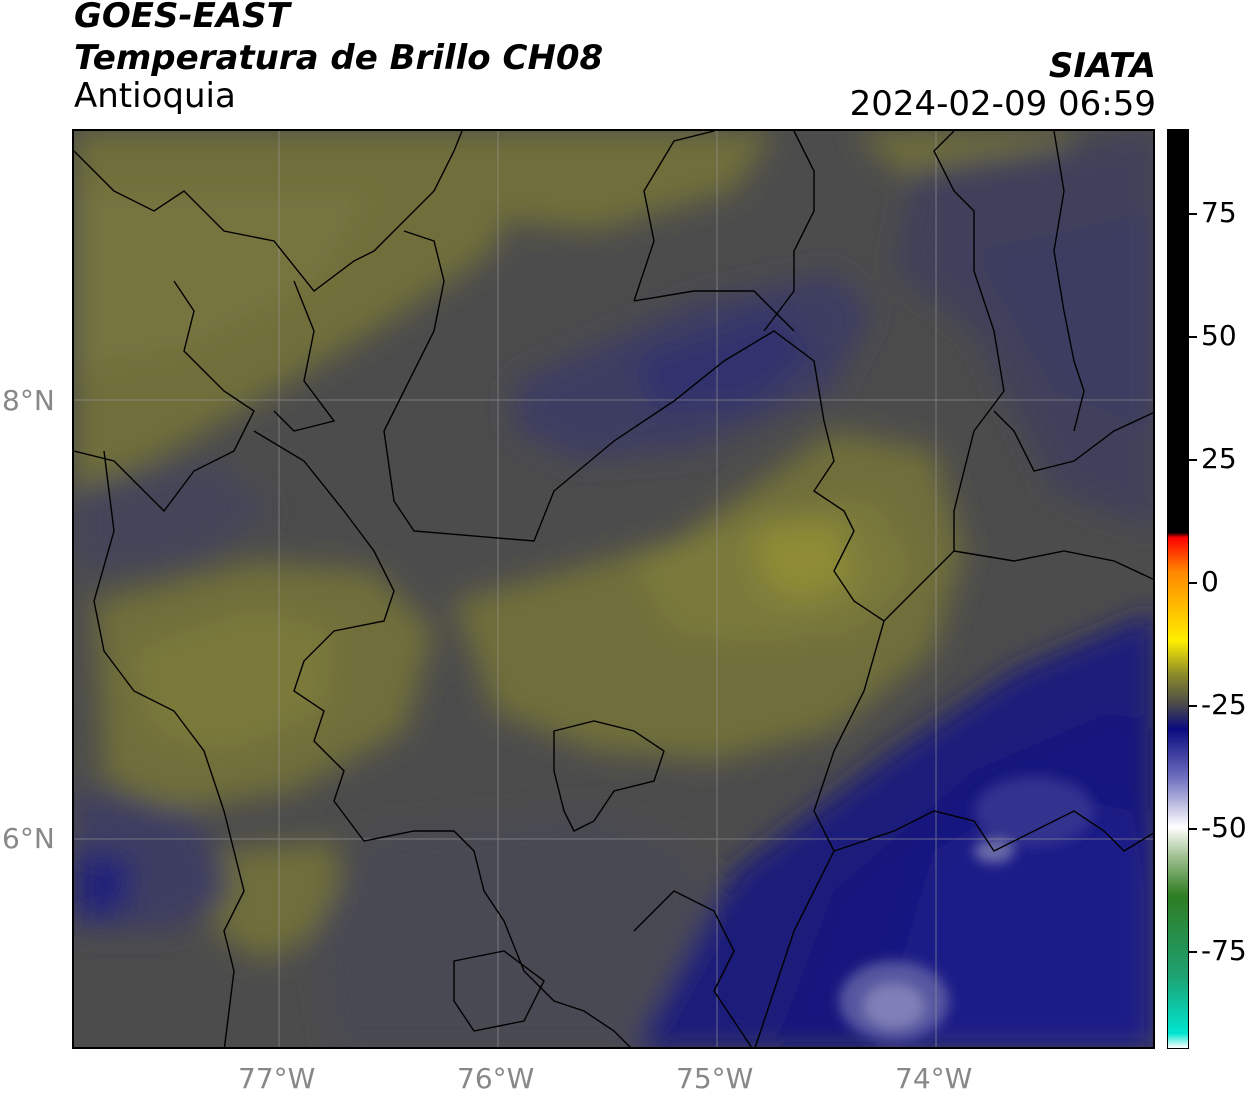  I want to click on agency-label: SIATA, so click(1102, 66).